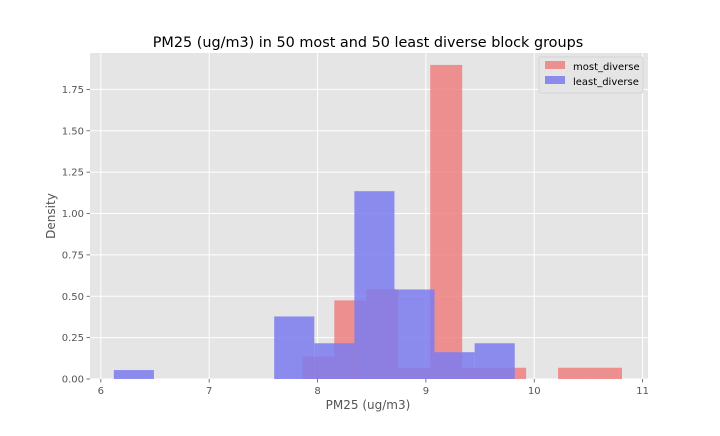  What do you see at coordinates (317, 391) in the screenshot?
I see `x-tick-label: 8` at bounding box center [317, 391].